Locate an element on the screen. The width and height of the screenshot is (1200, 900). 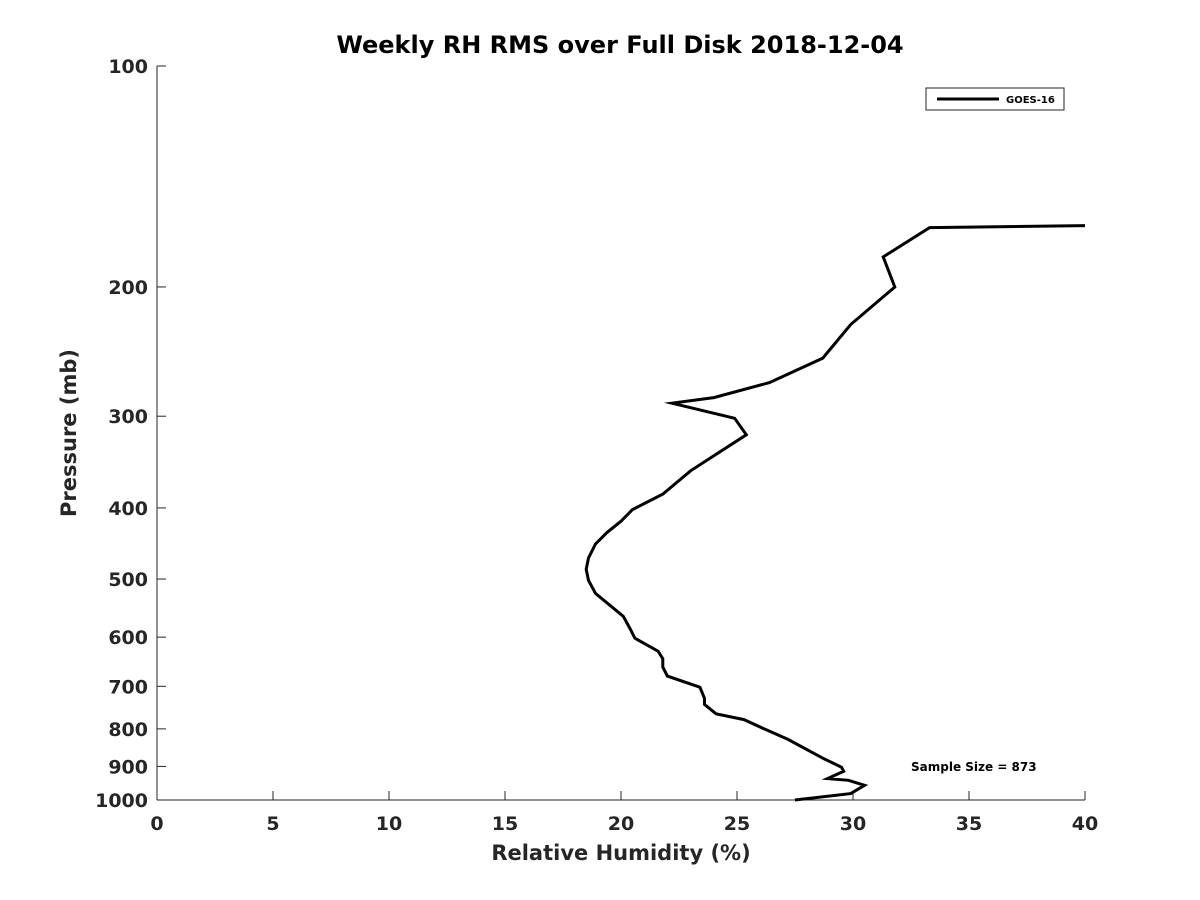
legend: GOES-16 is located at coordinates (995, 99).